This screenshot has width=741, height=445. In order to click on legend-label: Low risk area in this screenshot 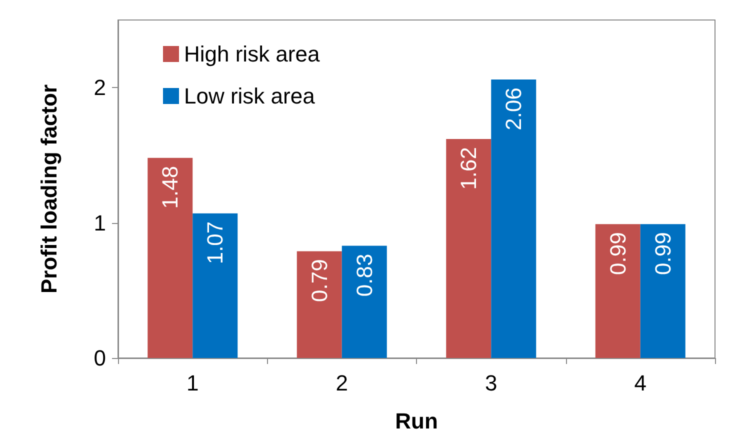, I will do `click(250, 96)`.